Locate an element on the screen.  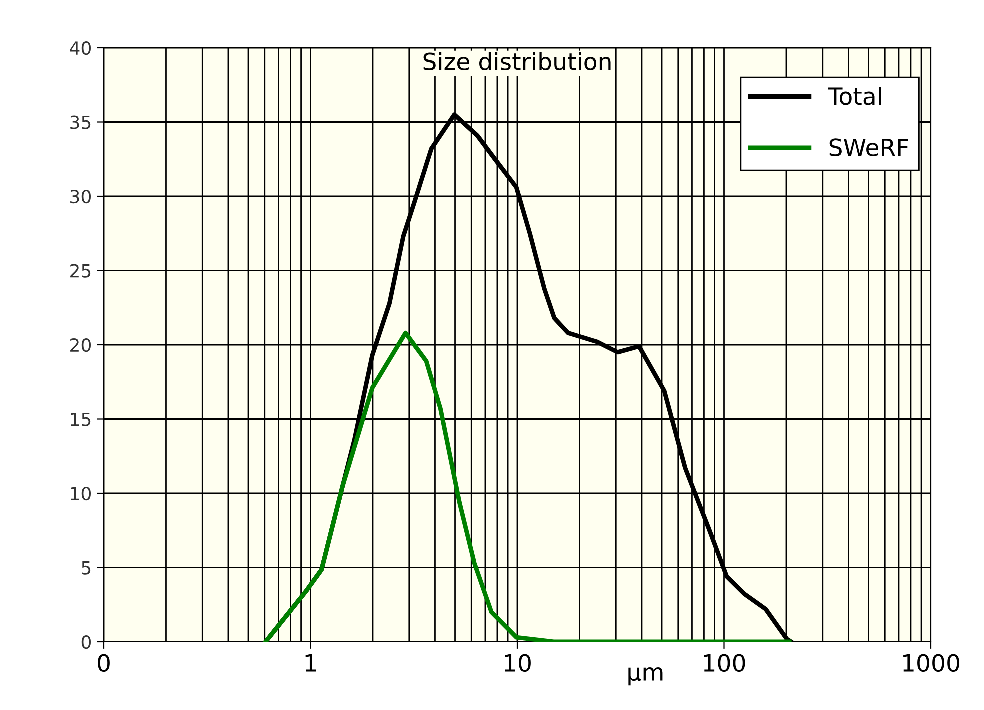
legend-label: SWeRF is located at coordinates (869, 147).